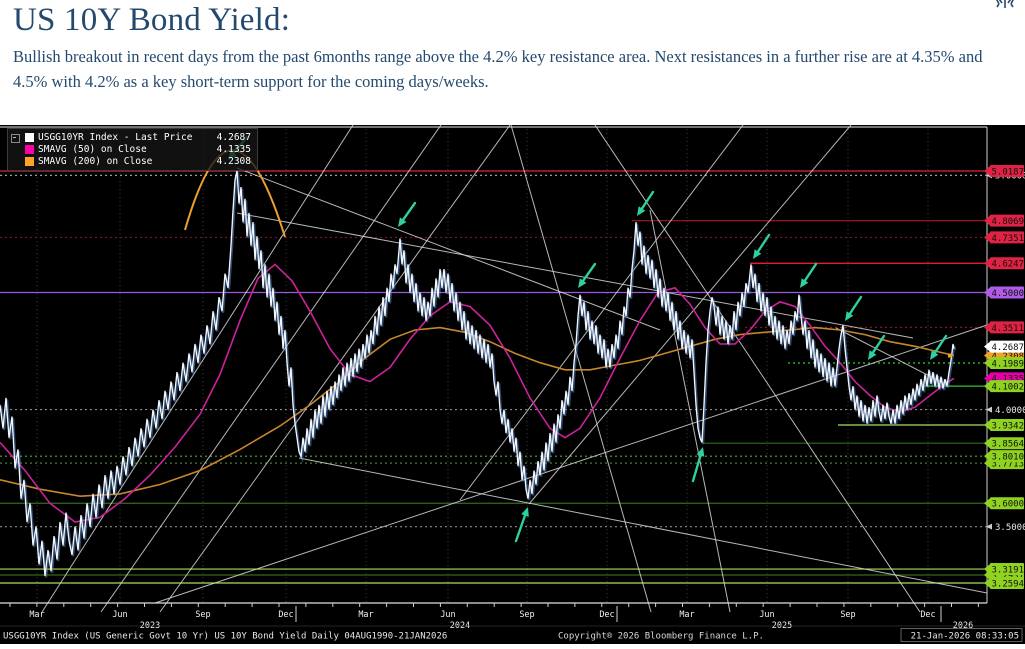 This screenshot has width=1025, height=649. Describe the element at coordinates (1008, 505) in the screenshot. I see `svg-text: 3.6000` at that location.